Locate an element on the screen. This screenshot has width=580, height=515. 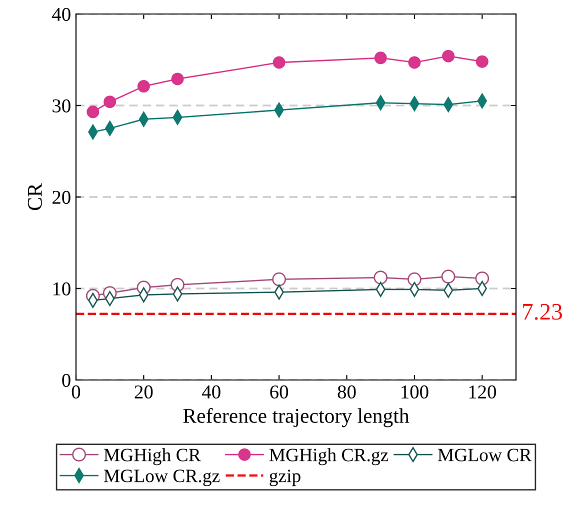
x-axis-title: Reference trajectory length is located at coordinates (296, 418).